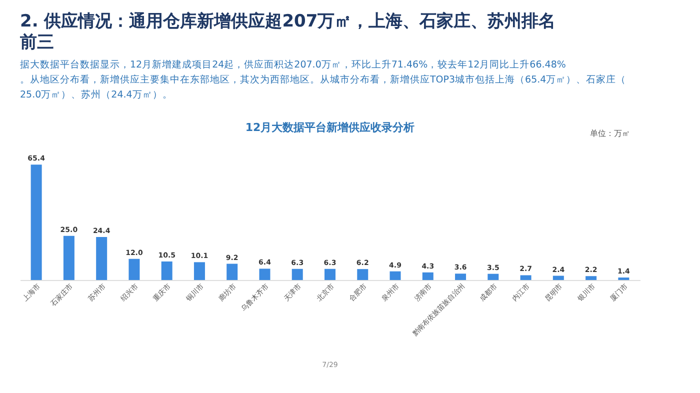 The width and height of the screenshot is (700, 393). Describe the element at coordinates (287, 32) in the screenshot. I see `chart-title: 2. 供应情况：通用仓库新增供应超207万㎡，上海、石家庄、苏州排名前三` at that location.